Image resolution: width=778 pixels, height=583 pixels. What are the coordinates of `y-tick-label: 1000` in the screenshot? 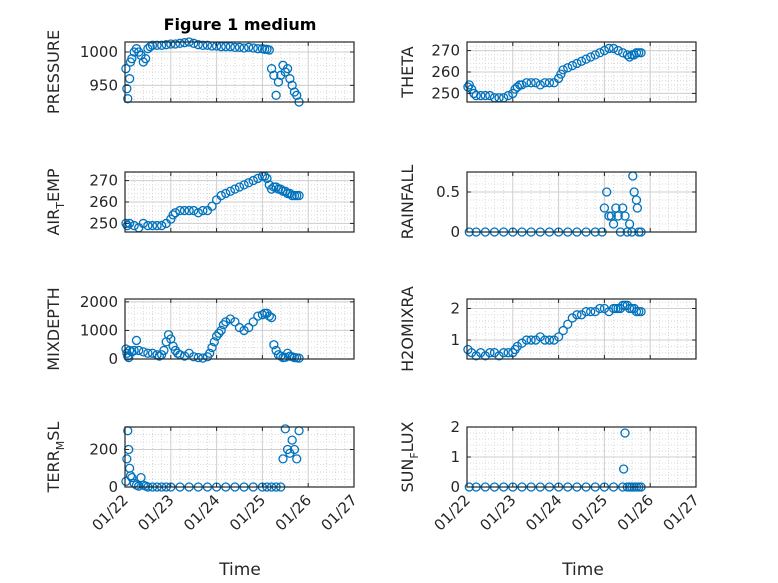 It's located at (99, 330).